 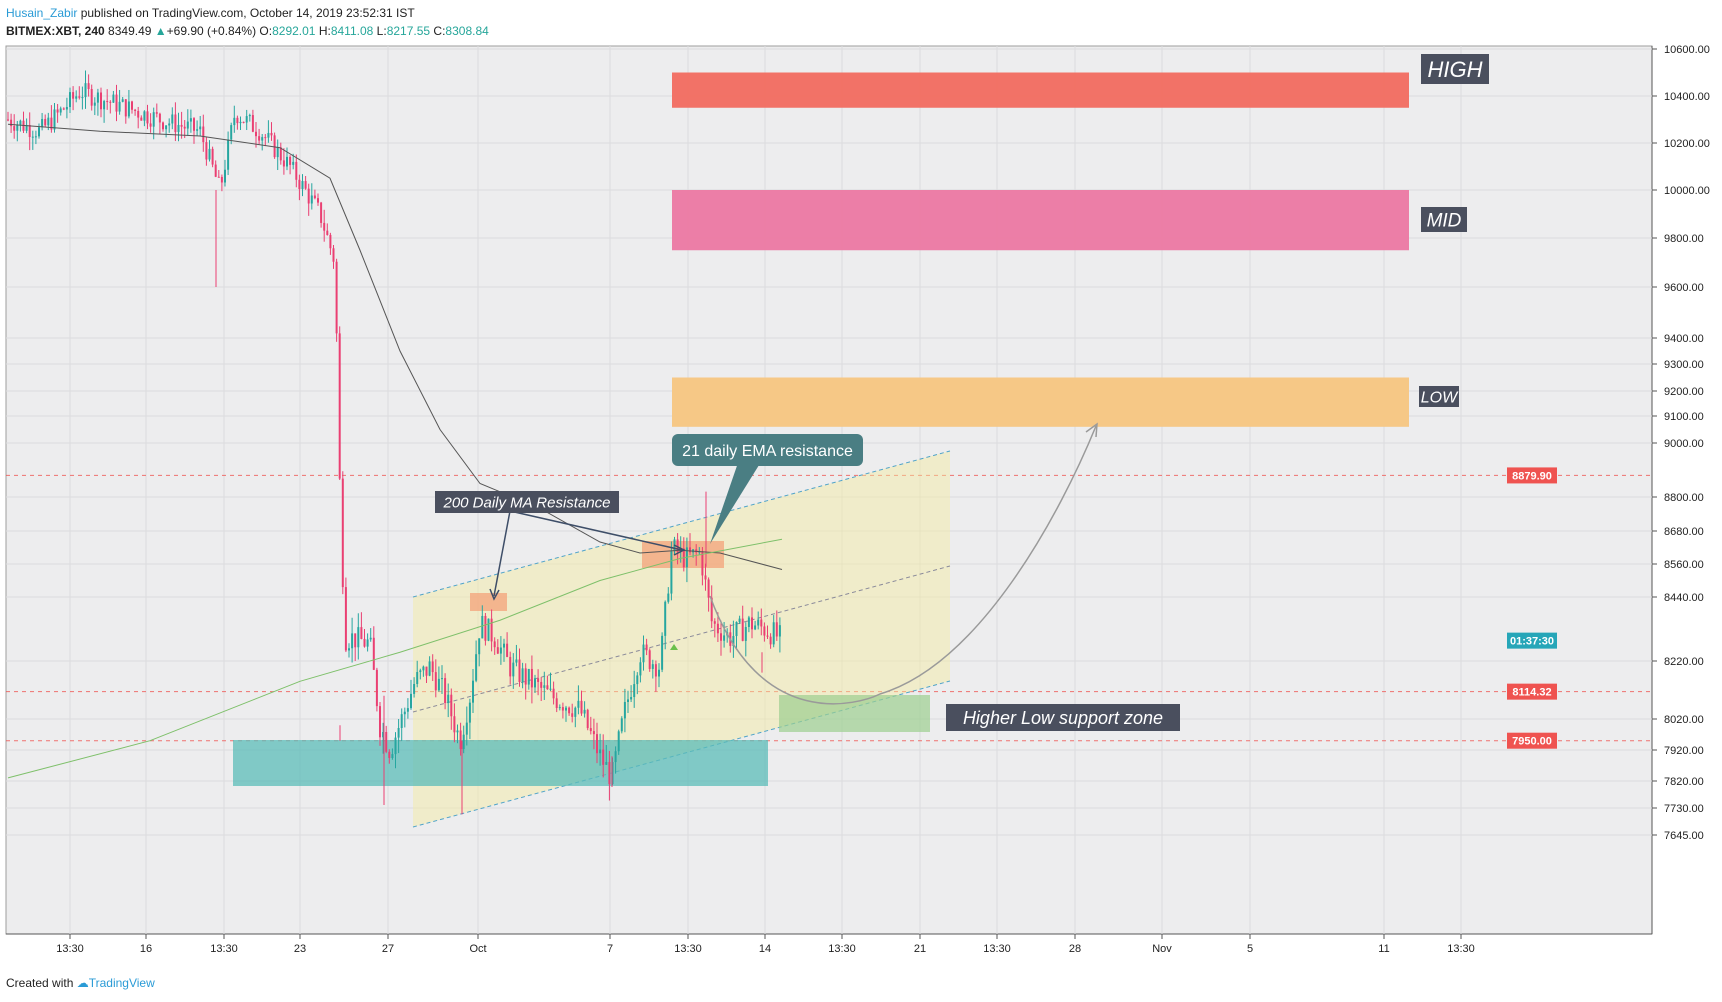 What do you see at coordinates (1684, 339) in the screenshot?
I see `y-tick-label: 9400.00` at bounding box center [1684, 339].